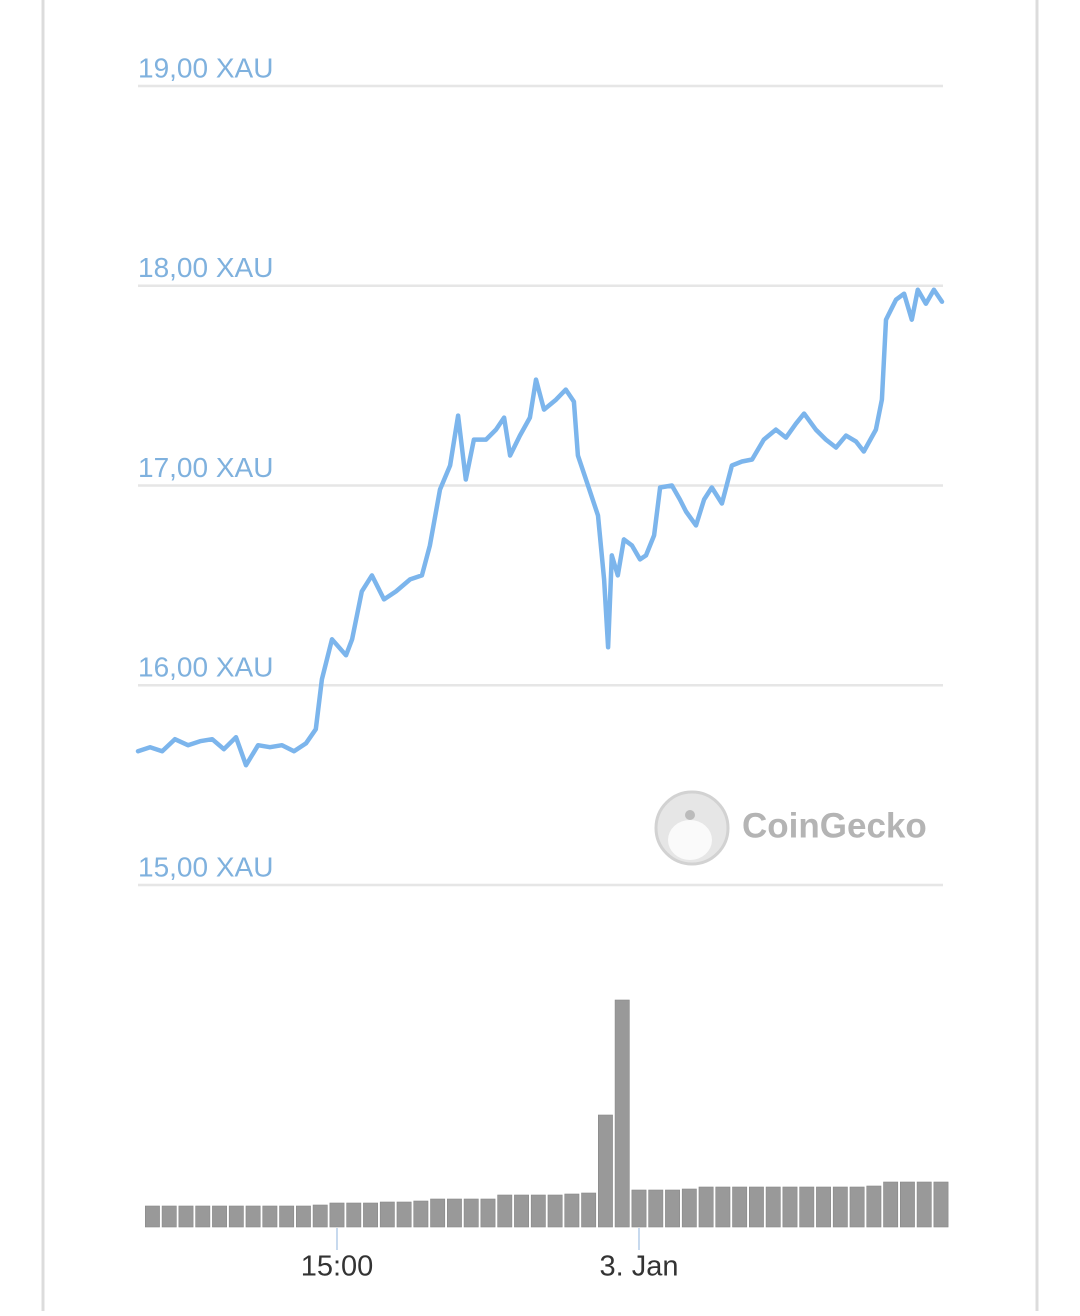 The height and width of the screenshot is (1316, 1080). What do you see at coordinates (205, 267) in the screenshot?
I see `y-tick-label: 18,00 XAU` at bounding box center [205, 267].